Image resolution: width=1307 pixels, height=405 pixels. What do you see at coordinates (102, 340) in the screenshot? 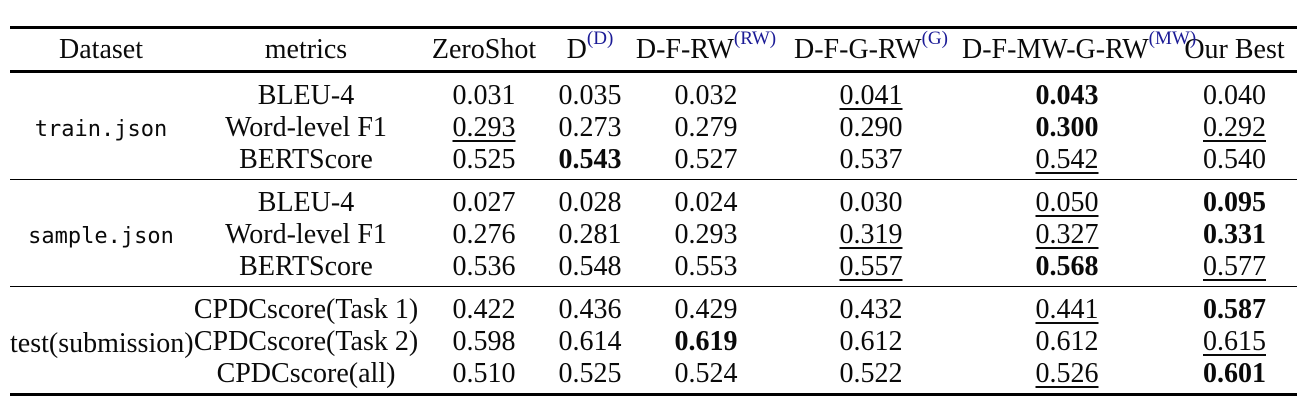
I see `dataset-cell: test(submission)` at bounding box center [102, 340].